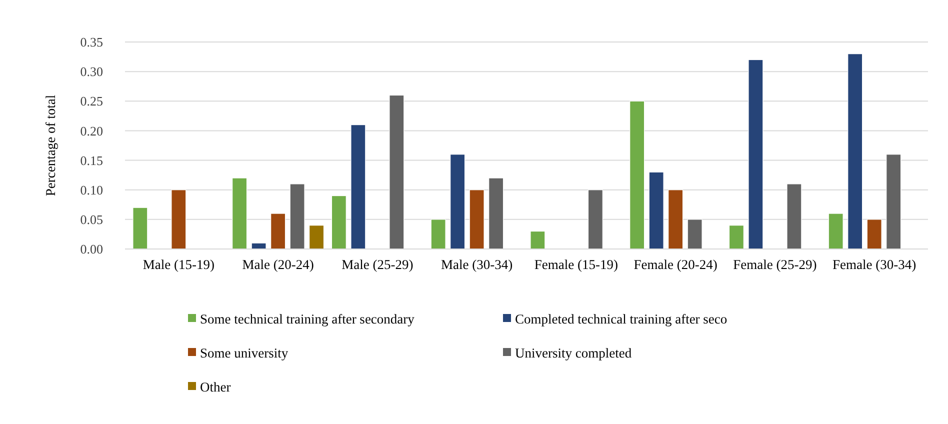 Image resolution: width=948 pixels, height=424 pixels. What do you see at coordinates (576, 264) in the screenshot?
I see `x-tick-label: Female (15-19)` at bounding box center [576, 264].